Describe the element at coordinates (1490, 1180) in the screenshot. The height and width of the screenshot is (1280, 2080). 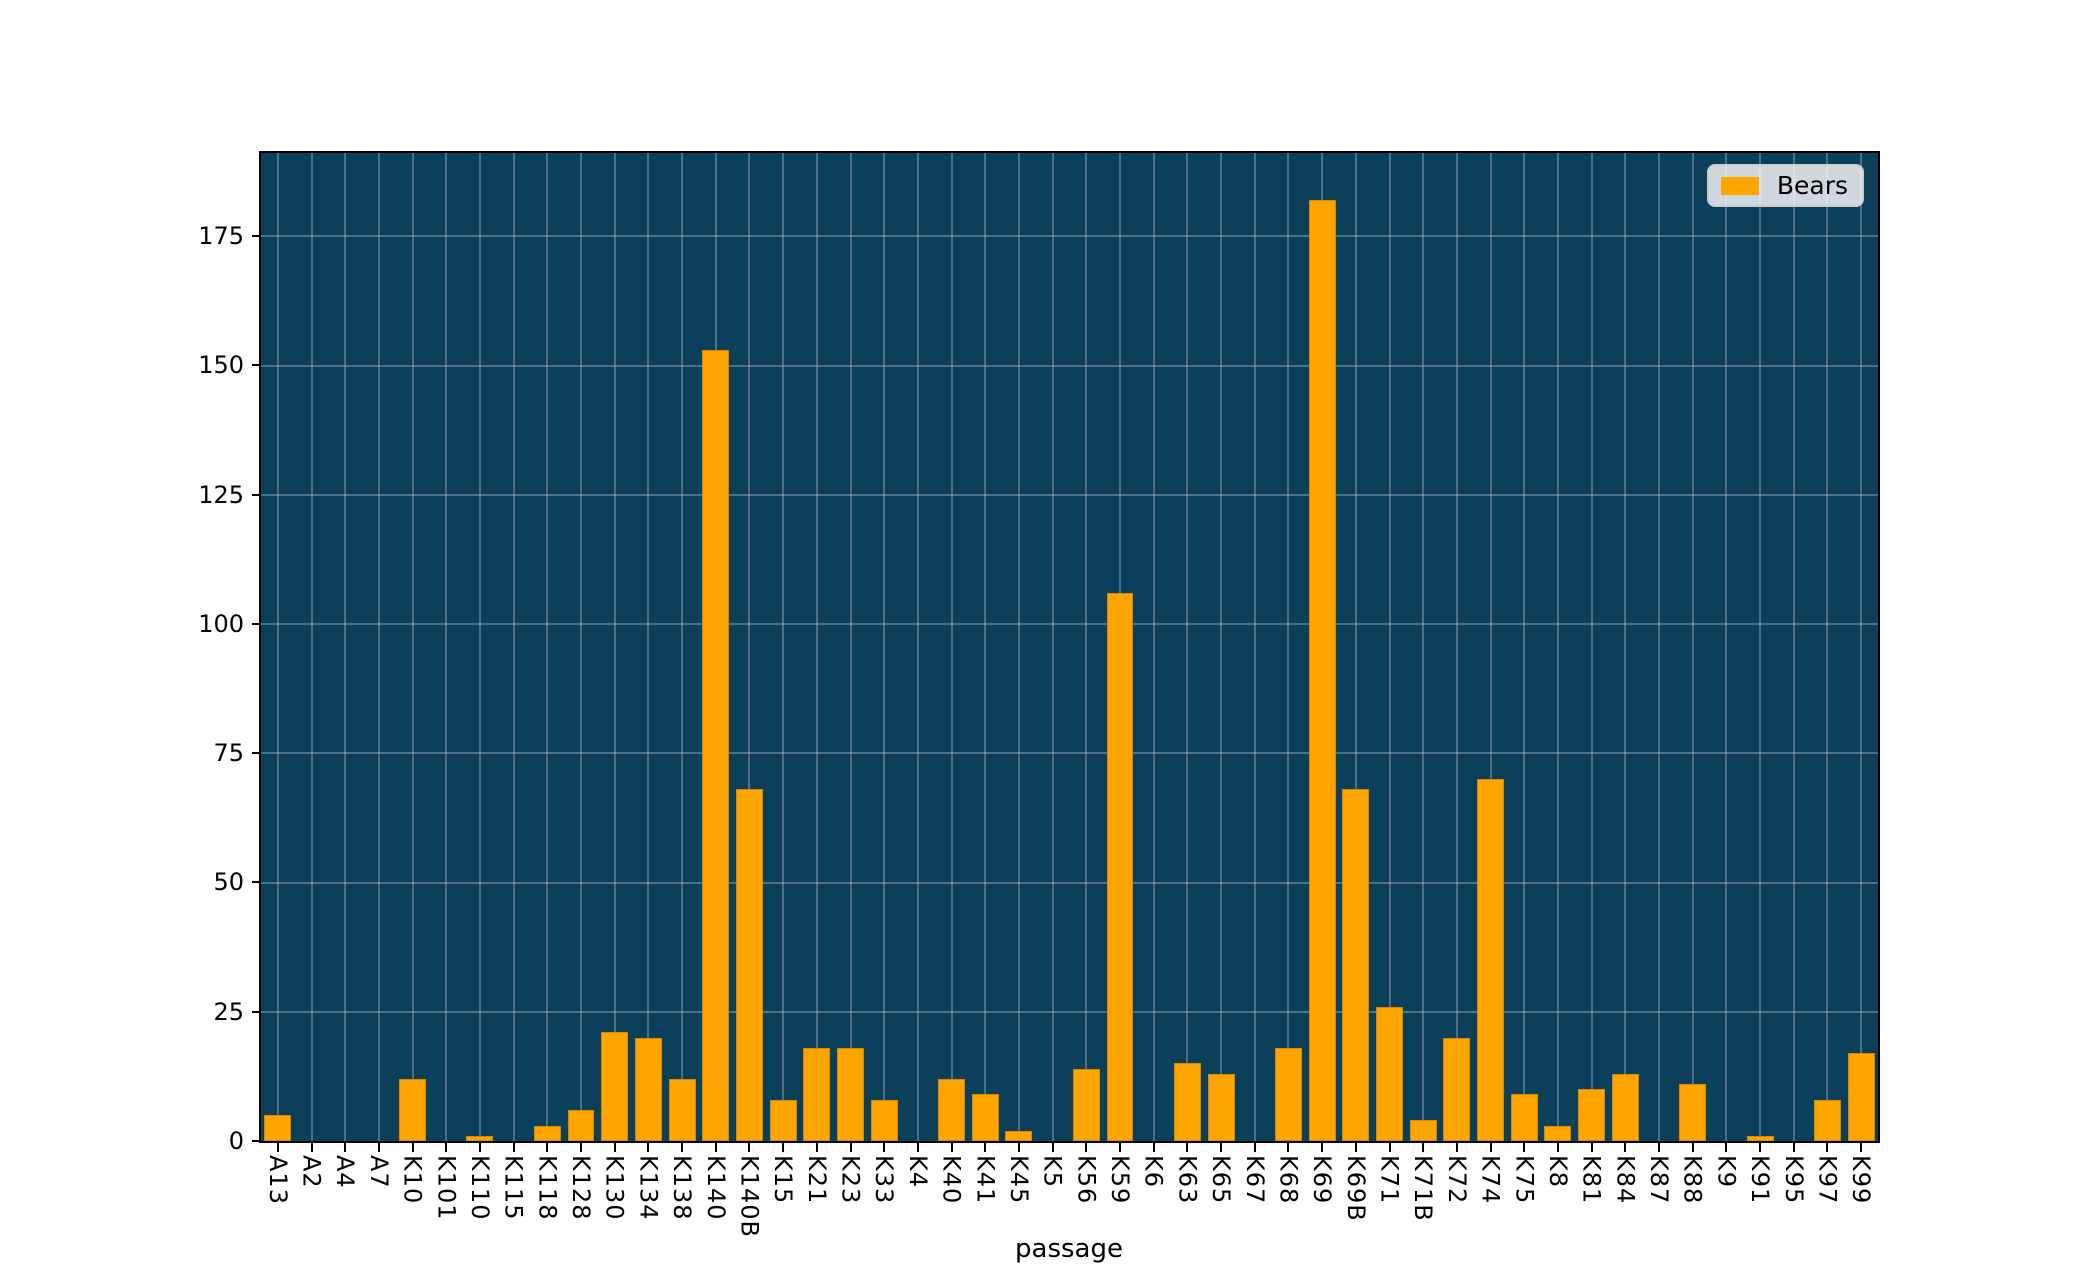
I see `x-tick-label-K74: K74` at that location.